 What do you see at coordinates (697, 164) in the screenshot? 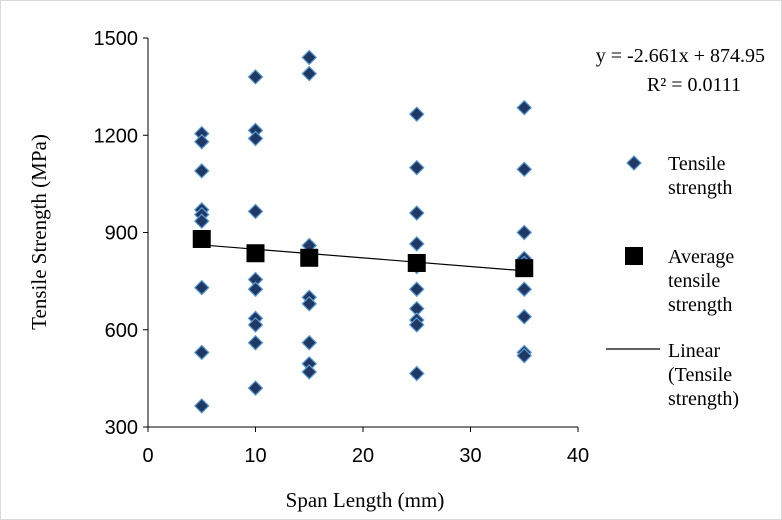
I see `legend-label: Tensile` at bounding box center [697, 164].